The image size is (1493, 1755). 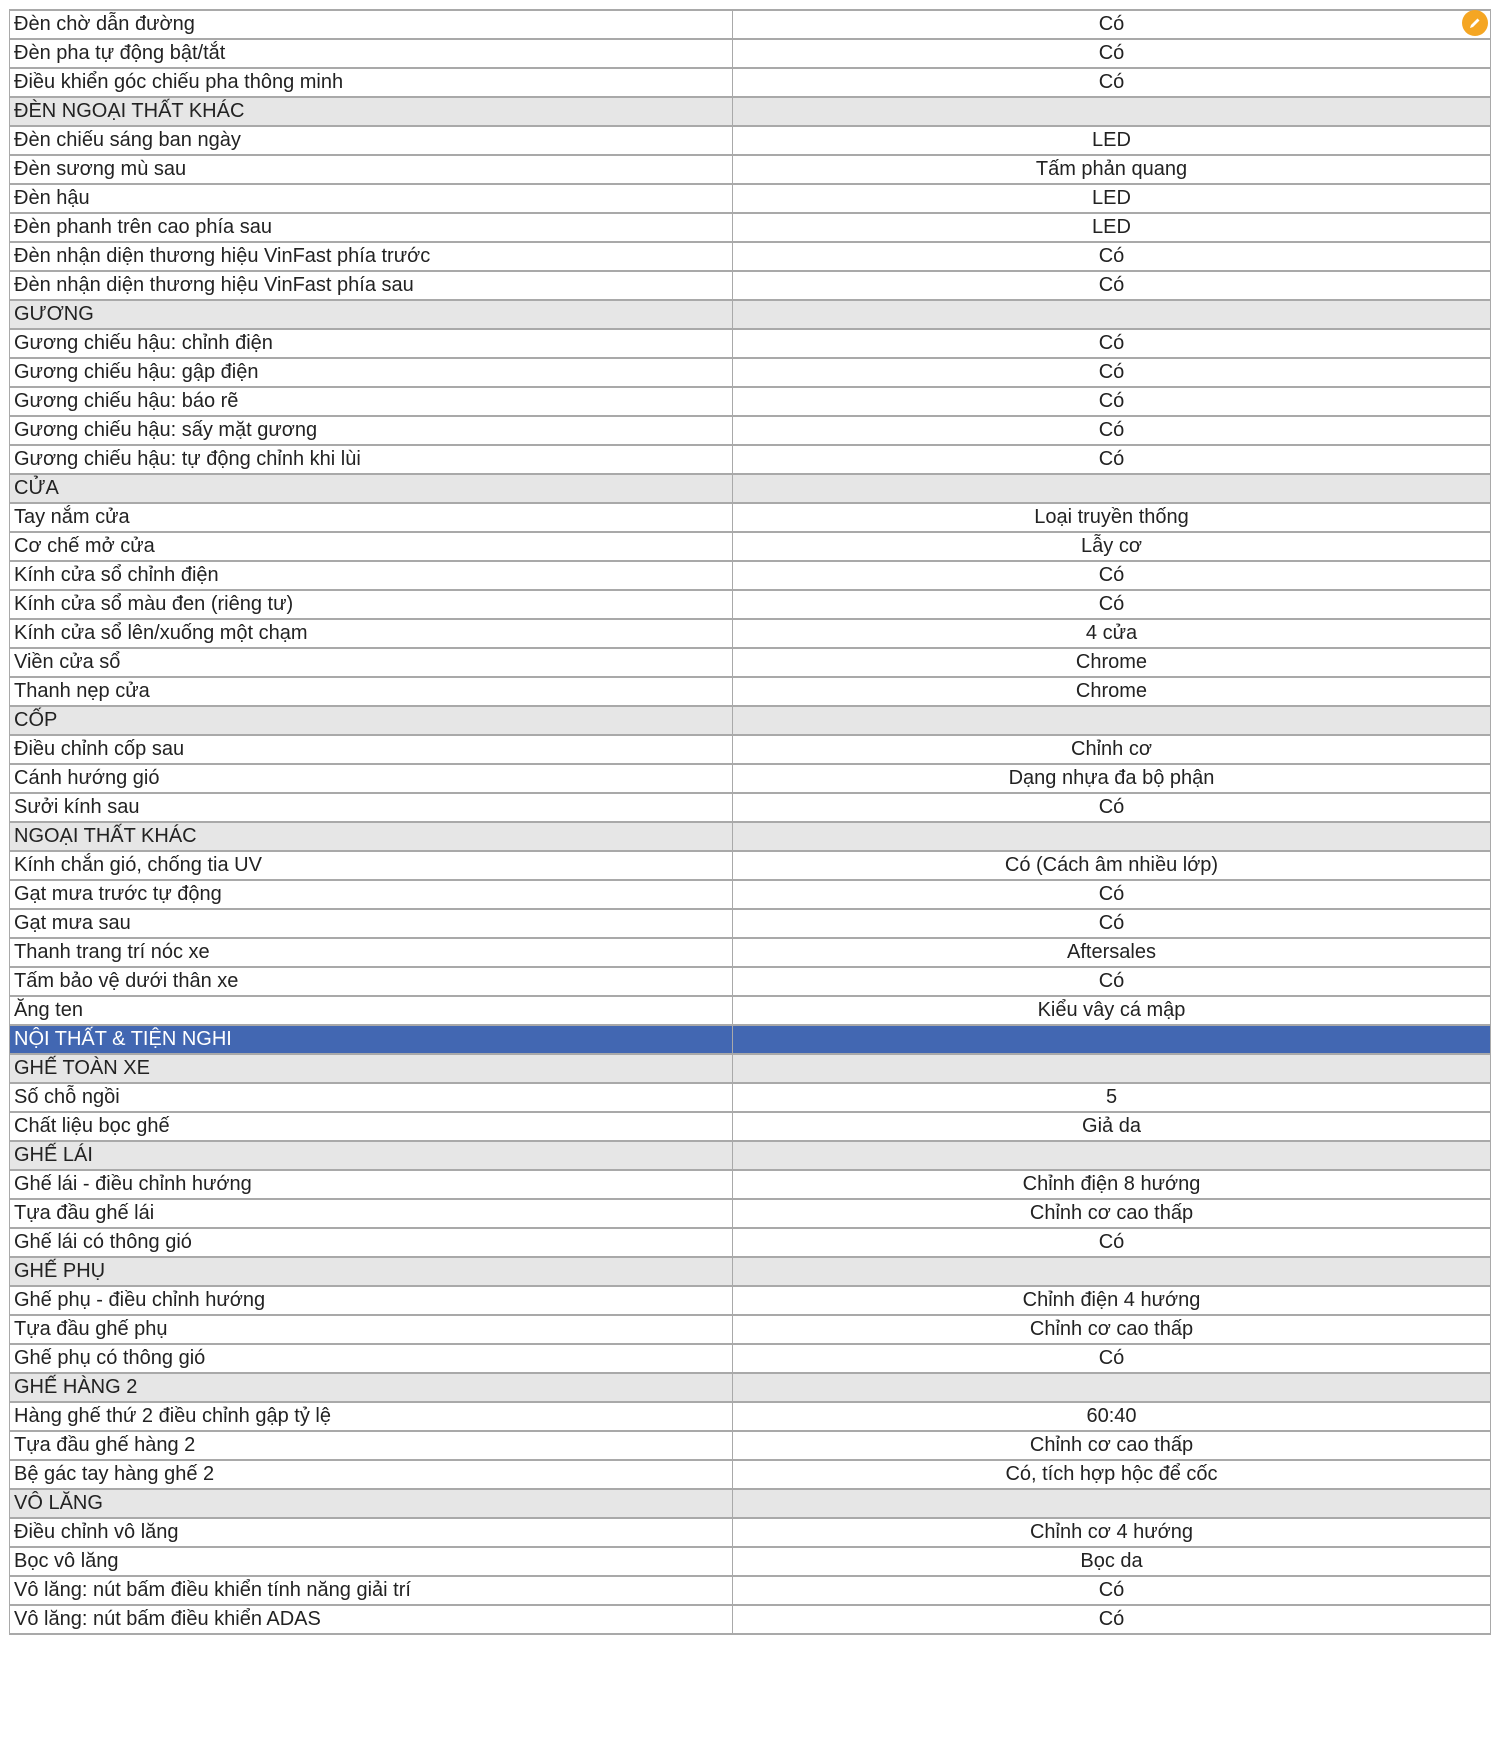 I want to click on table-row: Đèn sương mù sau Tấm phản quang, so click(x=750, y=169).